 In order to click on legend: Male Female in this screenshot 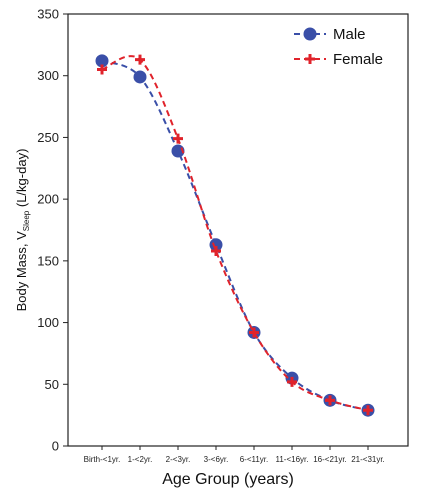, I will do `click(338, 47)`.